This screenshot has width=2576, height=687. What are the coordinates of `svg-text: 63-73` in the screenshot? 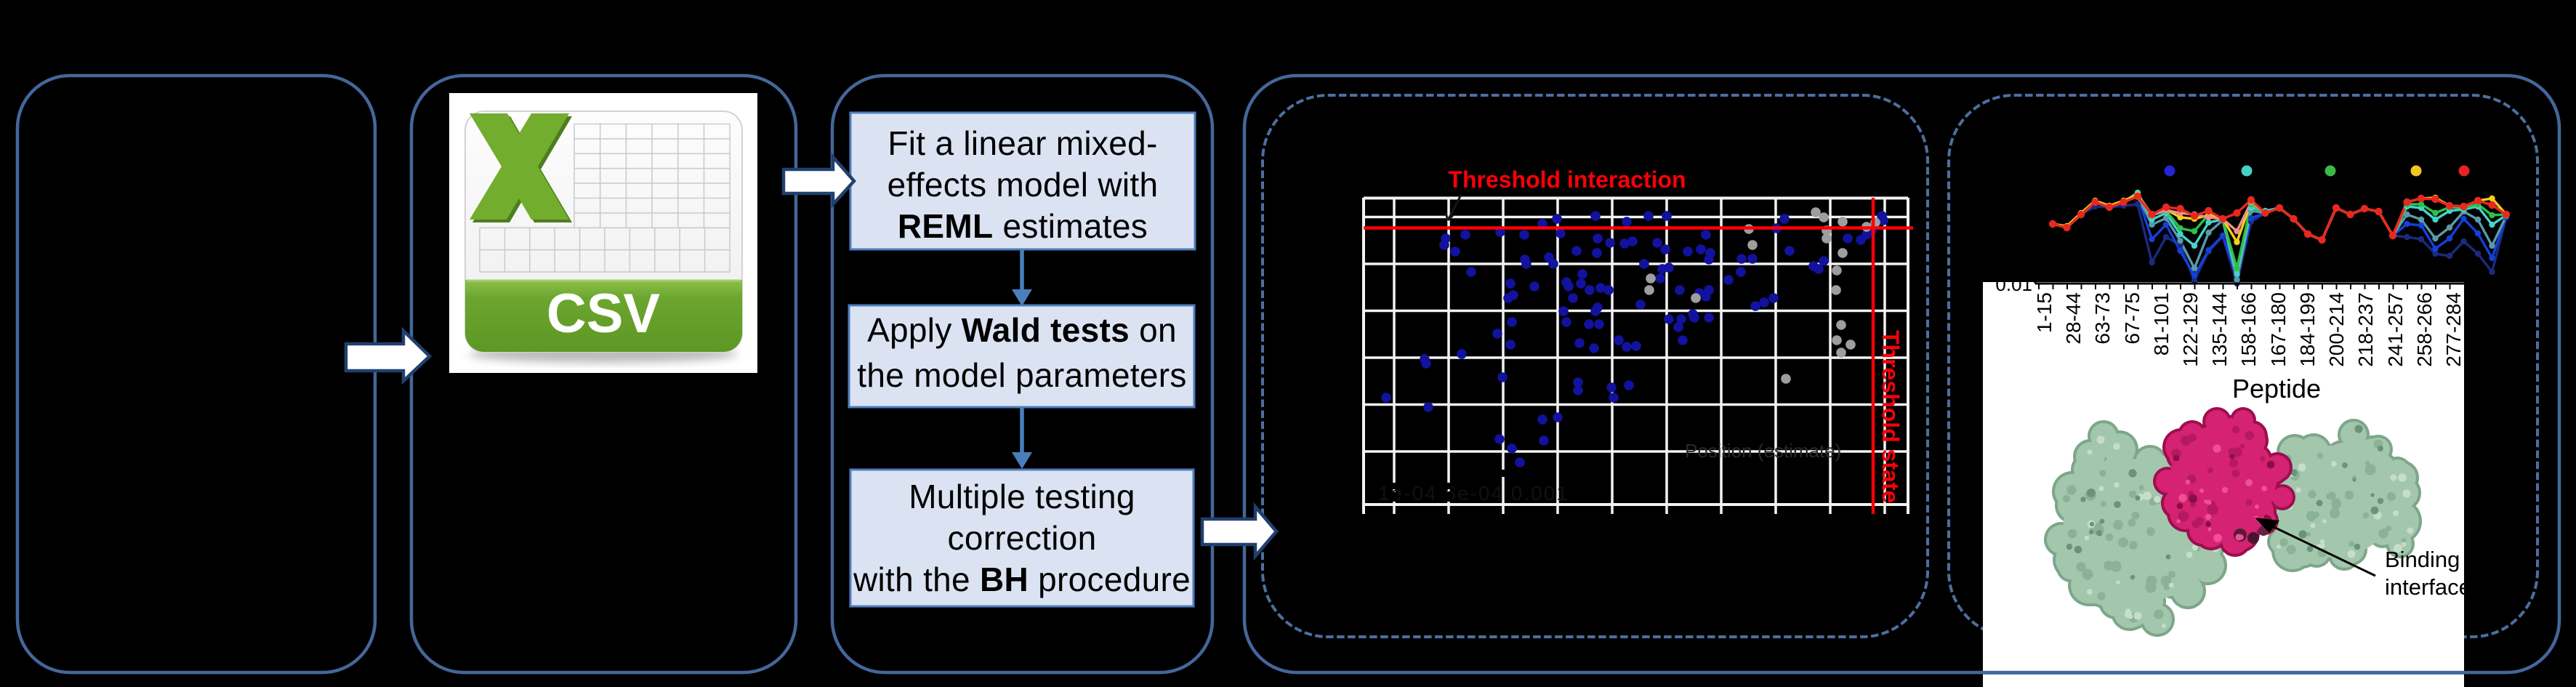 It's located at (2102, 318).